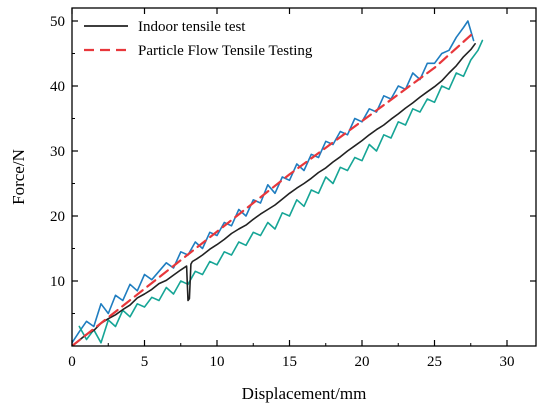 The image size is (550, 411). What do you see at coordinates (192, 27) in the screenshot?
I see `legend-label: Indoor tensile test` at bounding box center [192, 27].